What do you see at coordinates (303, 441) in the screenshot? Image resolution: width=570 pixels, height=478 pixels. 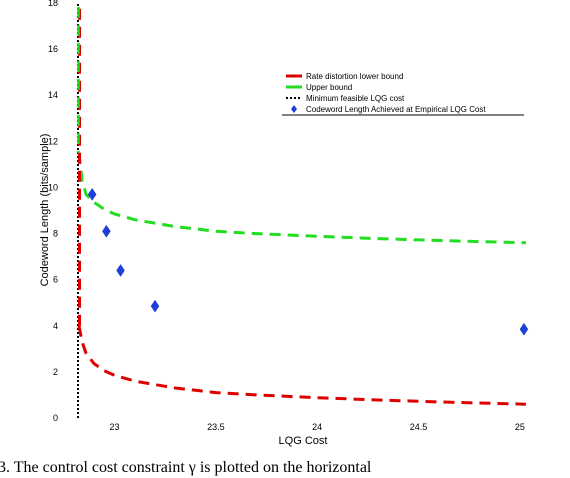 I see `x-axis-label: LQG Cost` at bounding box center [303, 441].